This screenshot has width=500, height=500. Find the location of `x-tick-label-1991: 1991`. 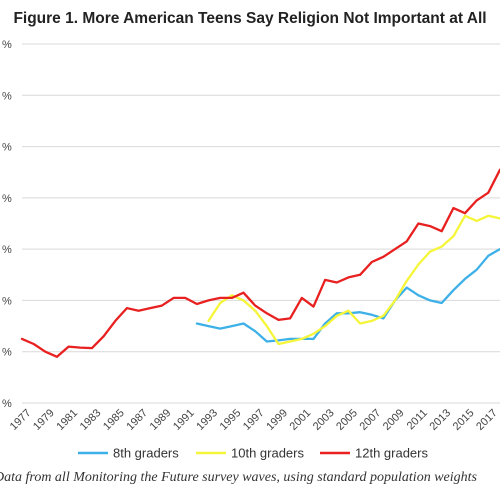

x-tick-label-1991: 1991 is located at coordinates (184, 420).